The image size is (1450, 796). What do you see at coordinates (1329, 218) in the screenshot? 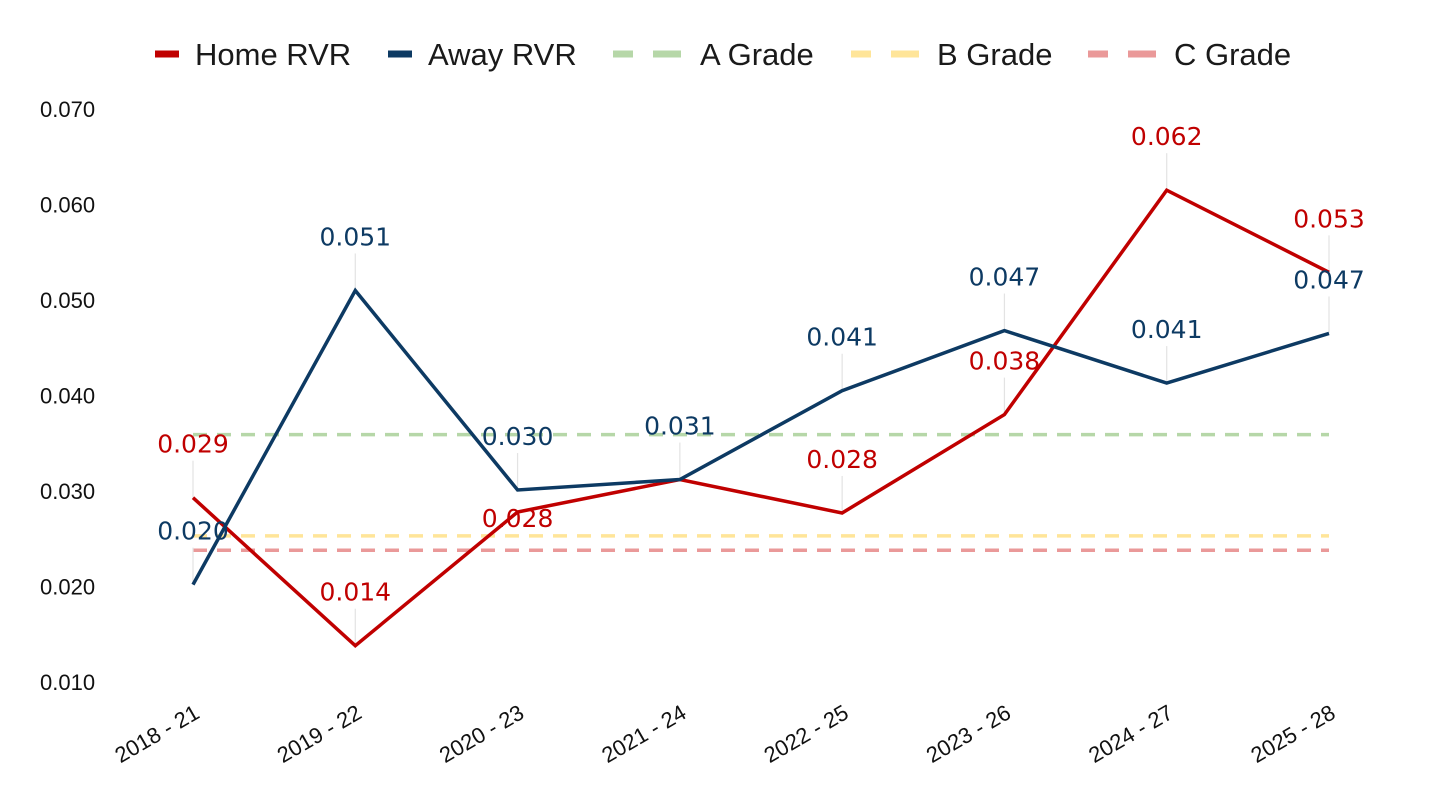
I see `data-label-home: 0.053` at bounding box center [1329, 218].